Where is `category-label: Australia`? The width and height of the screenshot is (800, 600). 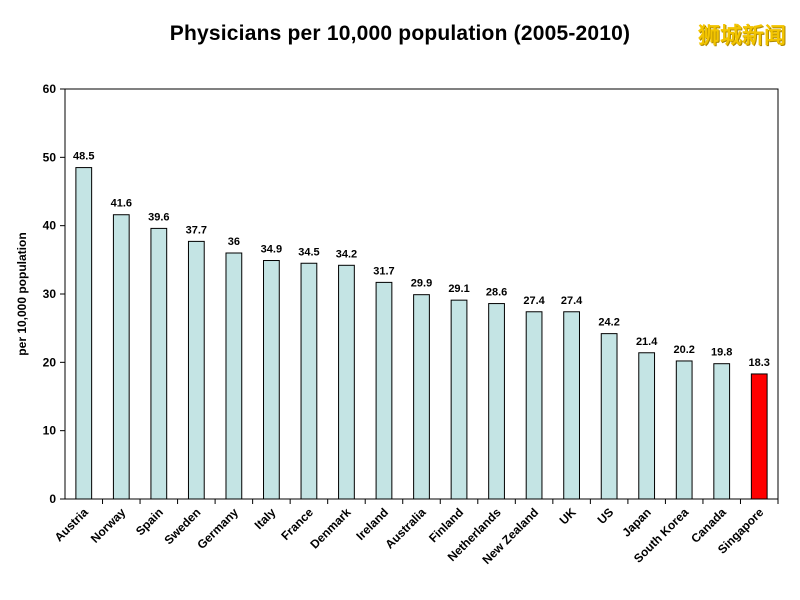 category-label: Australia is located at coordinates (405, 528).